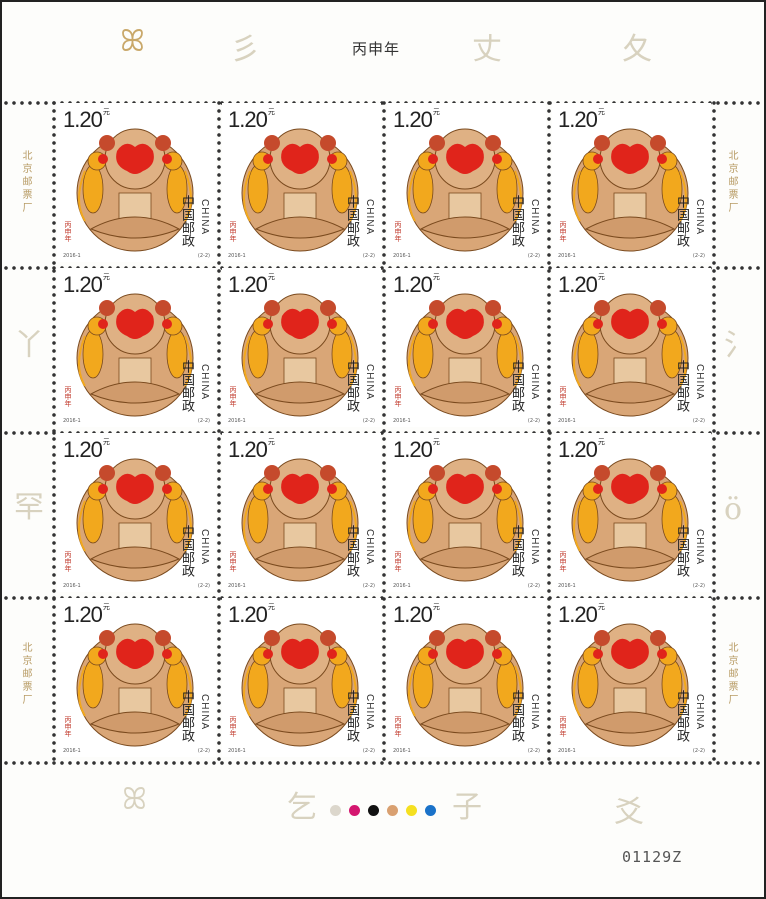 The width and height of the screenshot is (766, 899). I want to click on seal-glyph-icon: 爻, so click(629, 812).